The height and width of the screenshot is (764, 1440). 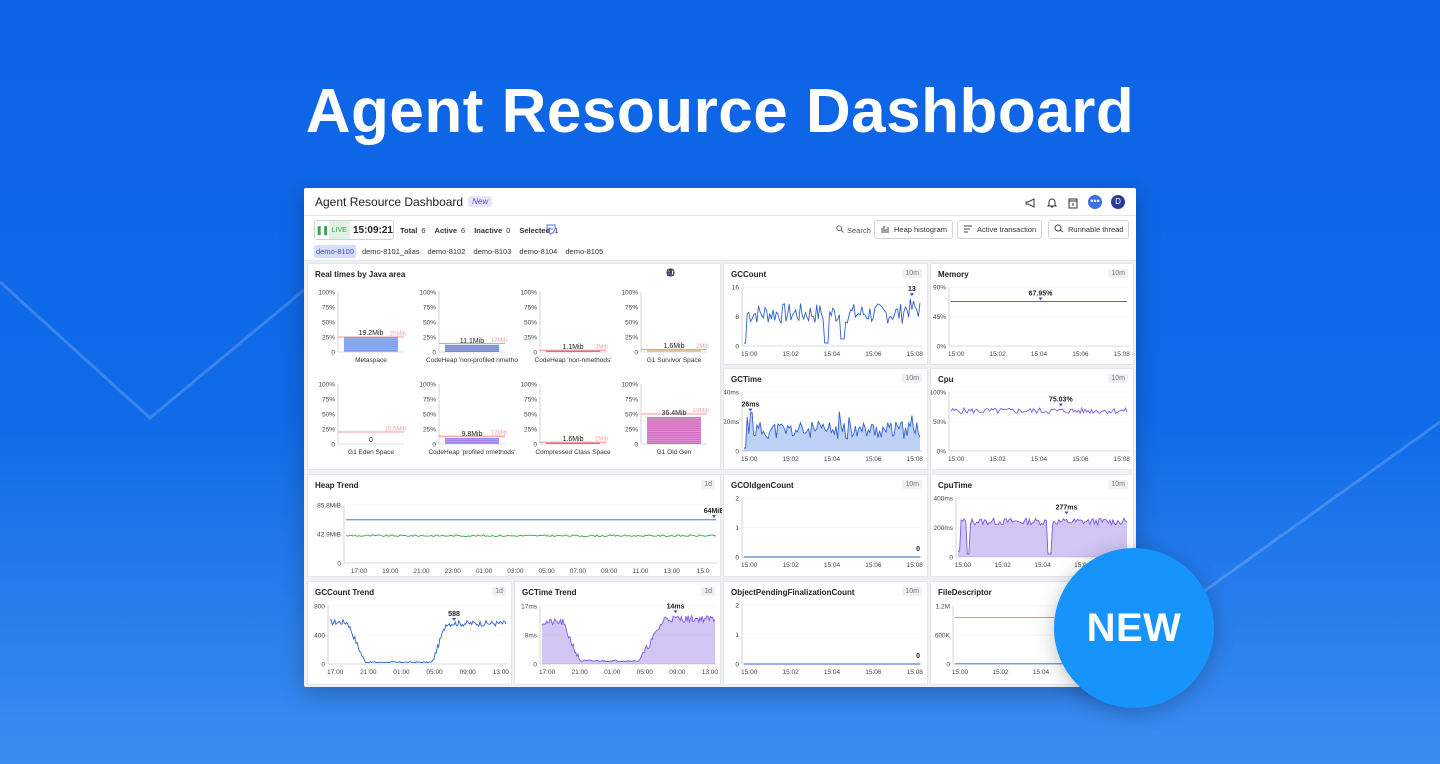 What do you see at coordinates (472, 360) in the screenshot?
I see `area-name: CodeHeap 'non-profiled nmetho` at bounding box center [472, 360].